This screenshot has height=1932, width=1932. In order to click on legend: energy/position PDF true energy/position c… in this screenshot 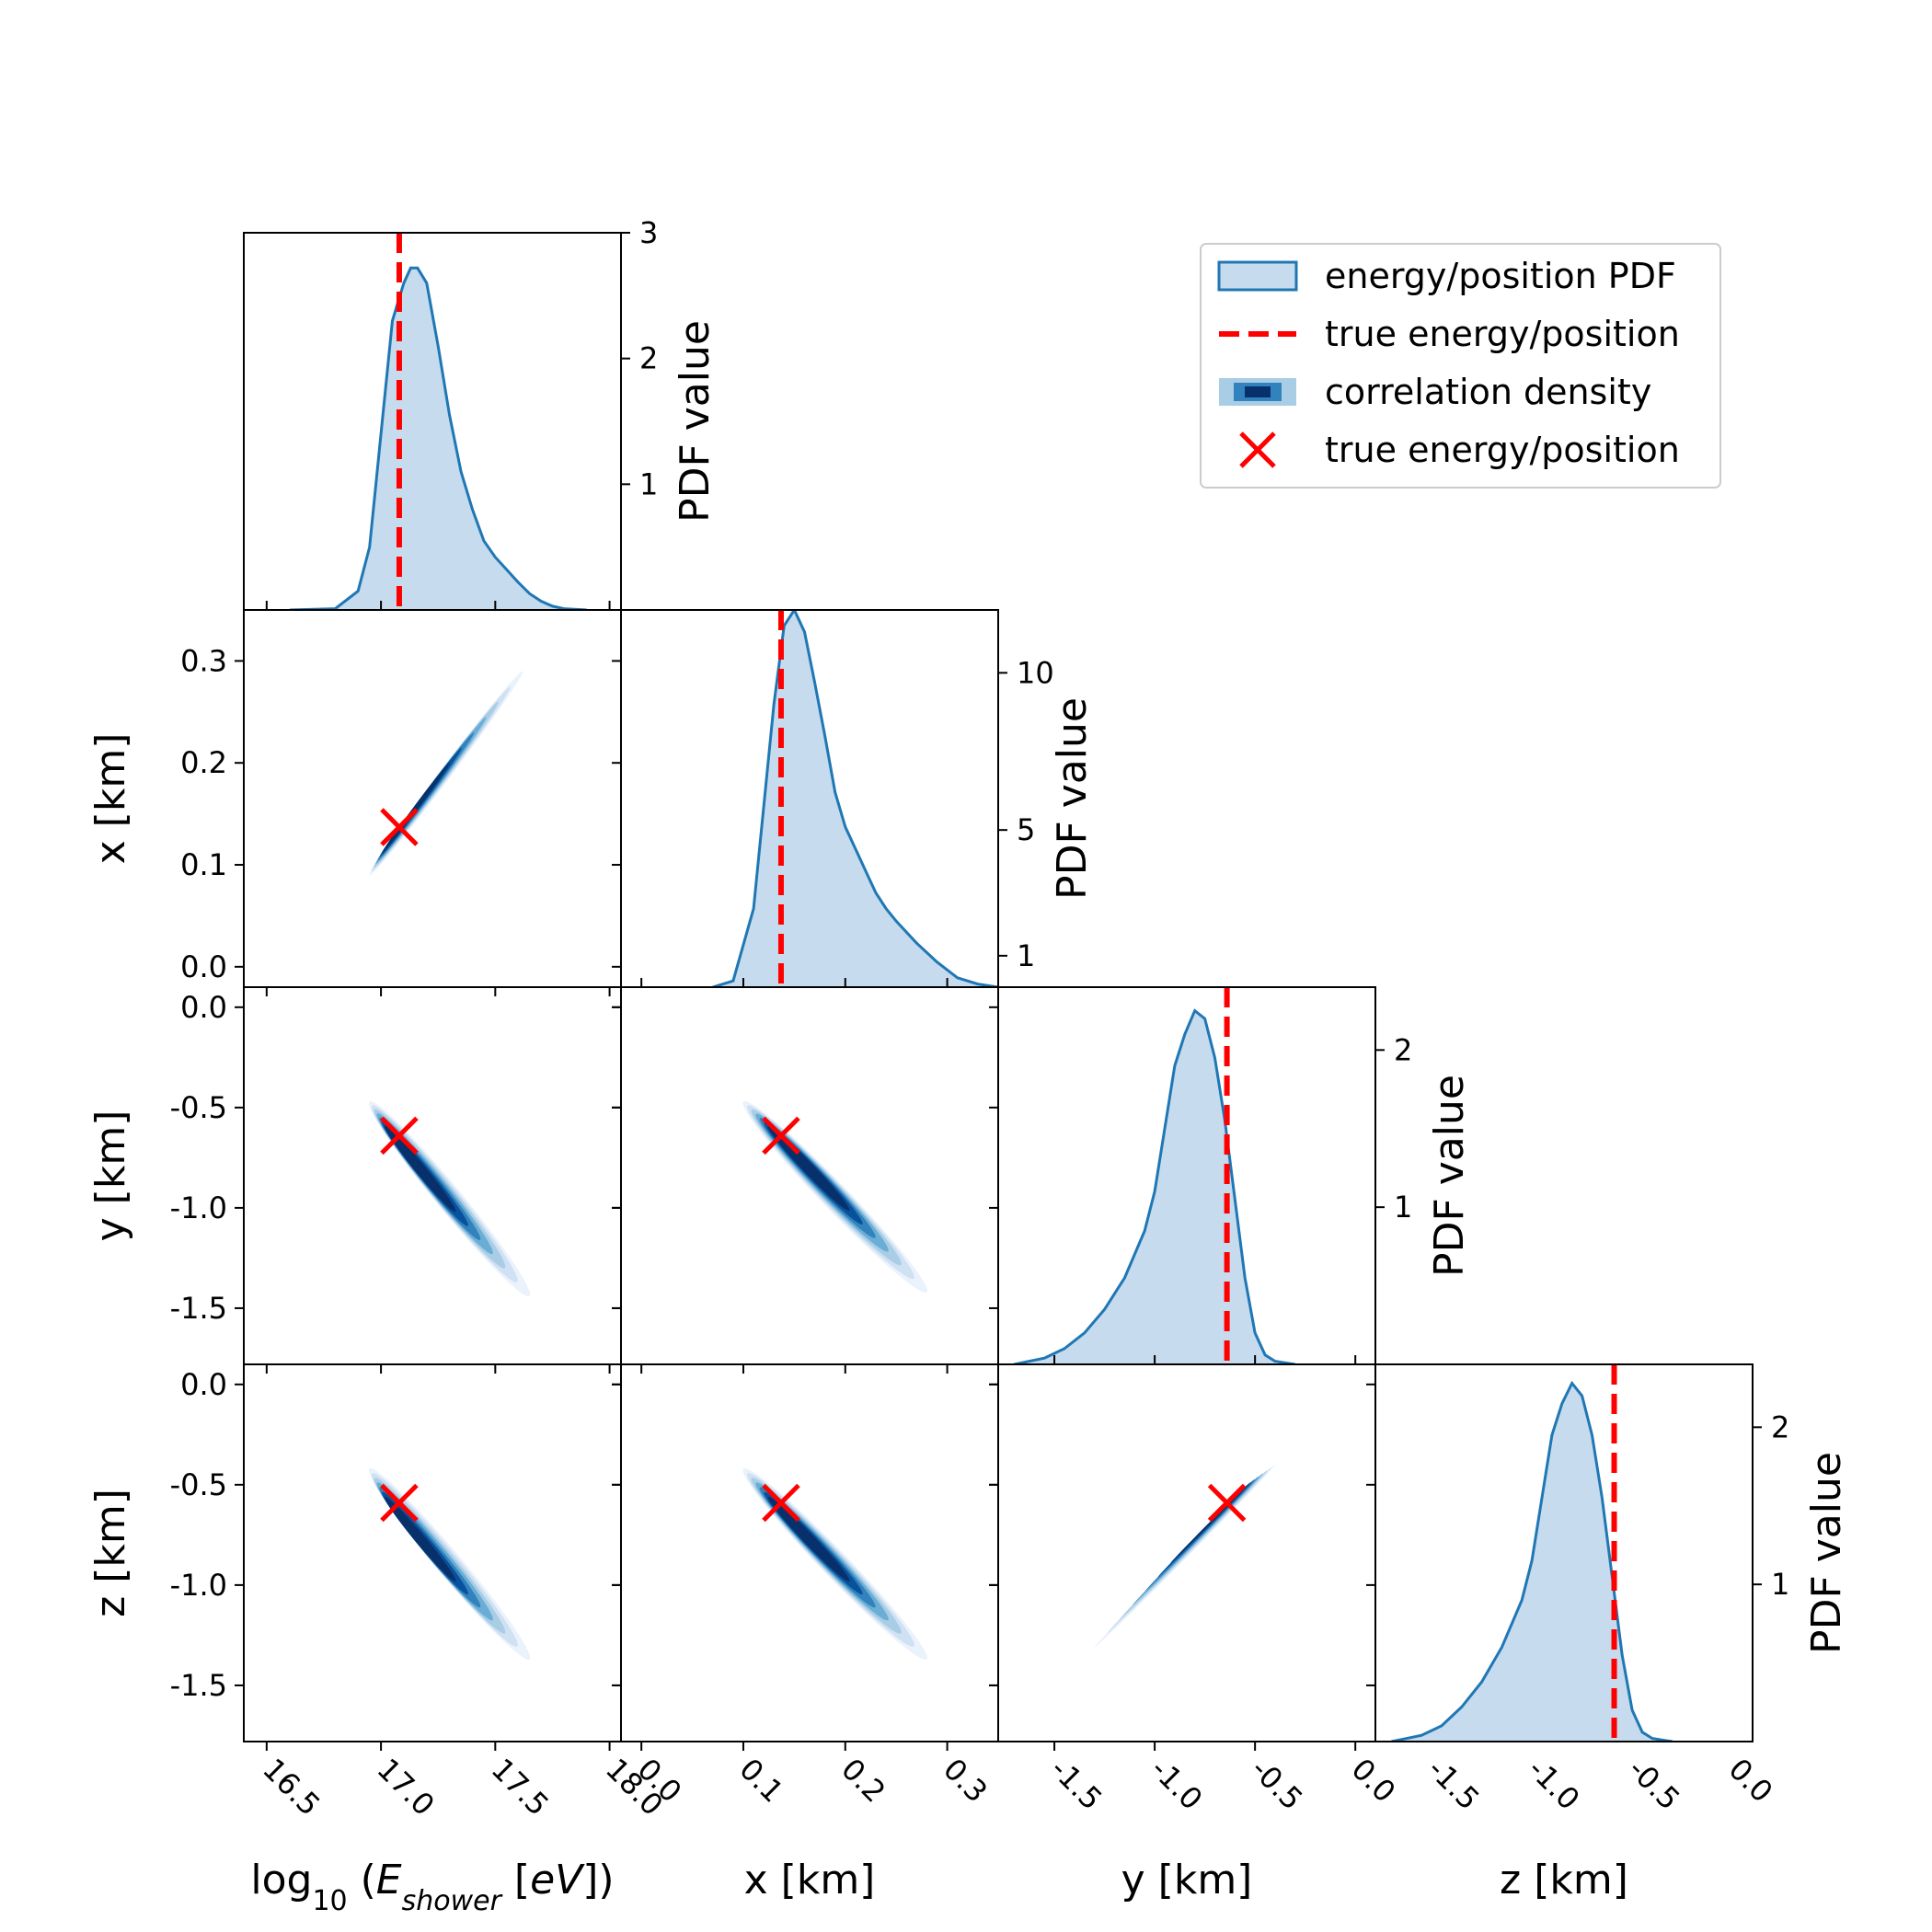, I will do `click(1460, 366)`.